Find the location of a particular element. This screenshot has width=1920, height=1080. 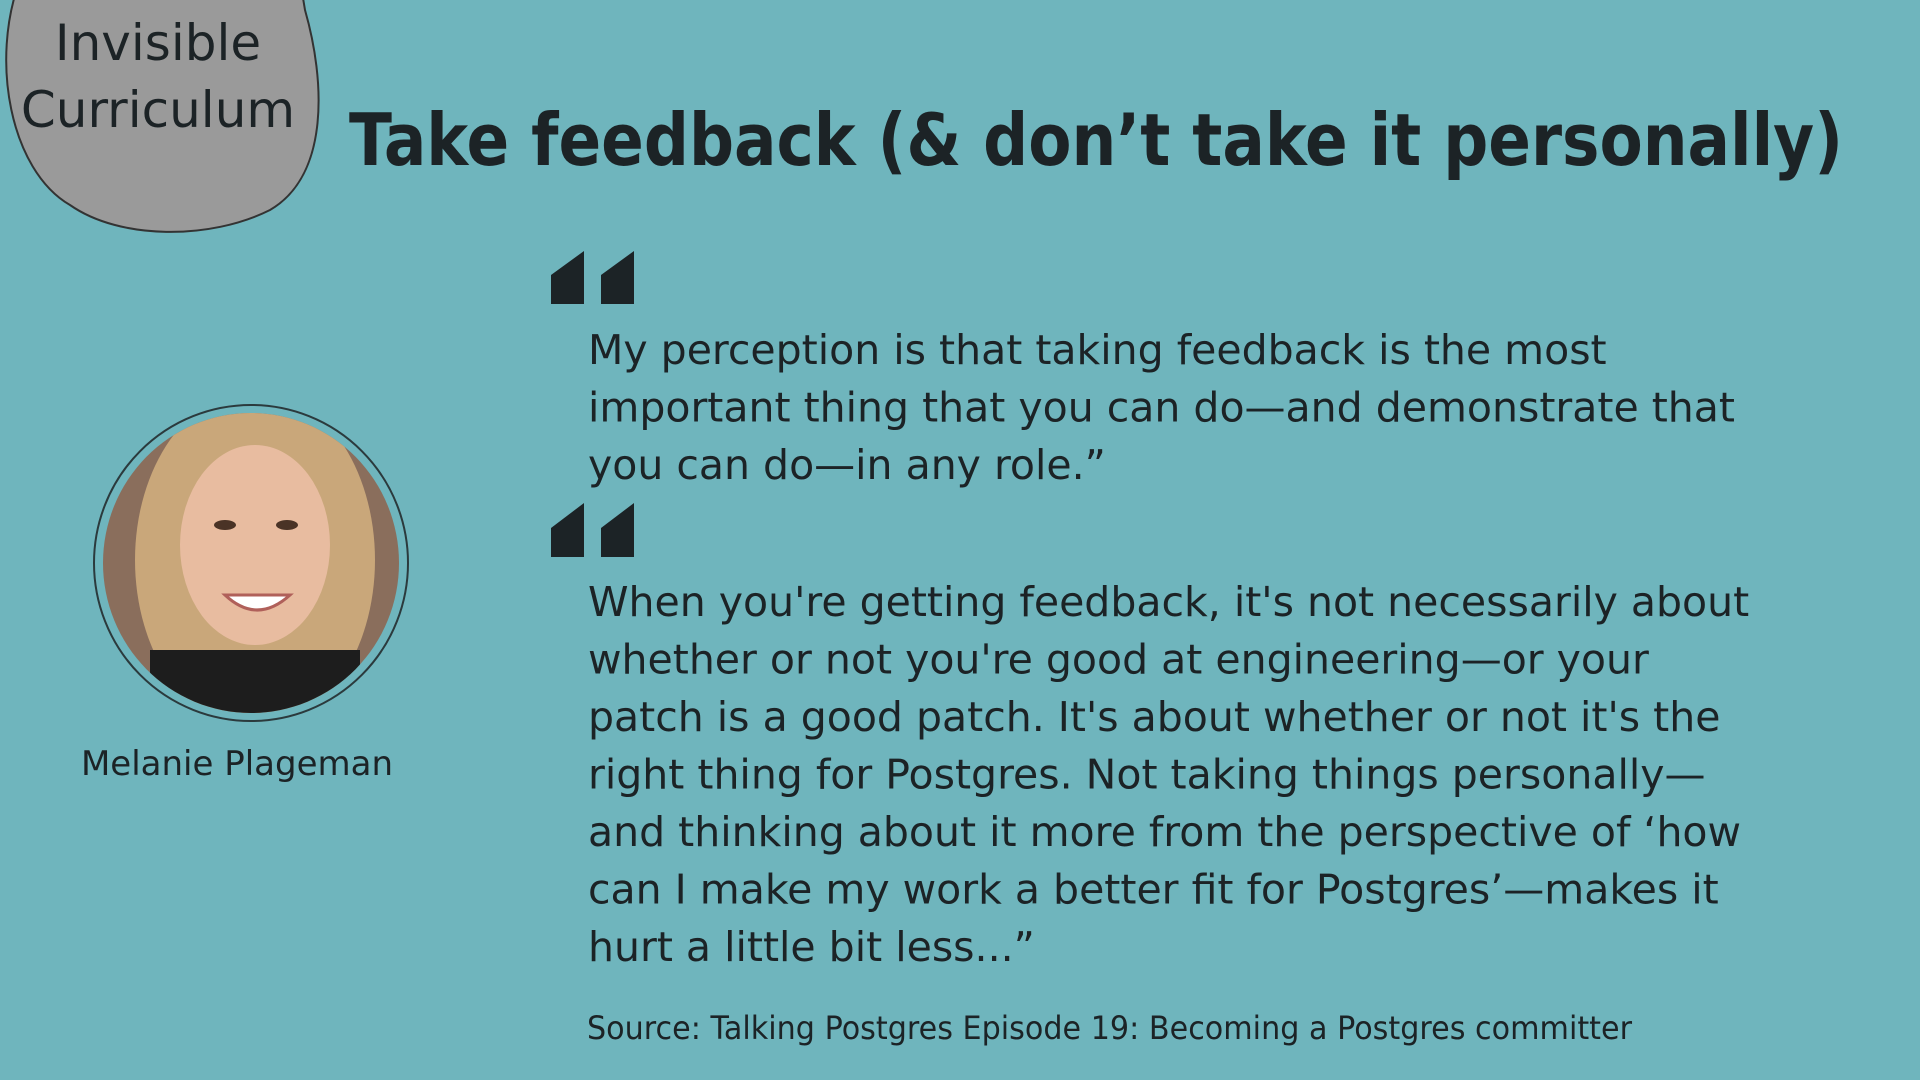

speaker-photo is located at coordinates (251, 563).